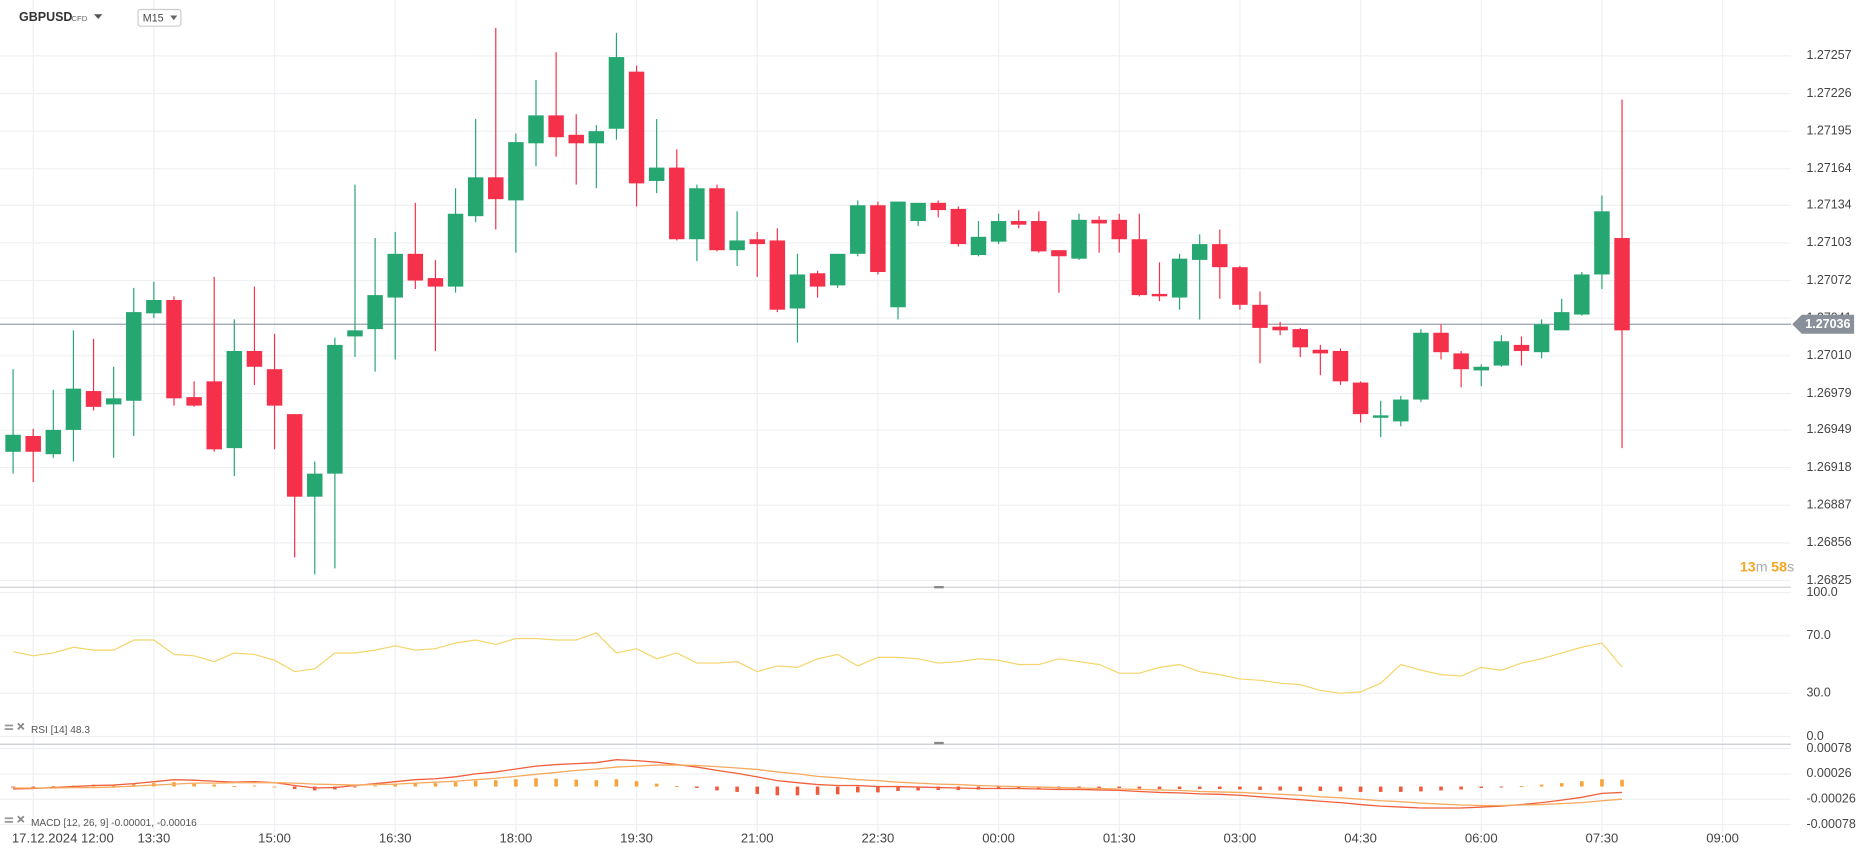  I want to click on symbol: GBPUSD, so click(45, 17).